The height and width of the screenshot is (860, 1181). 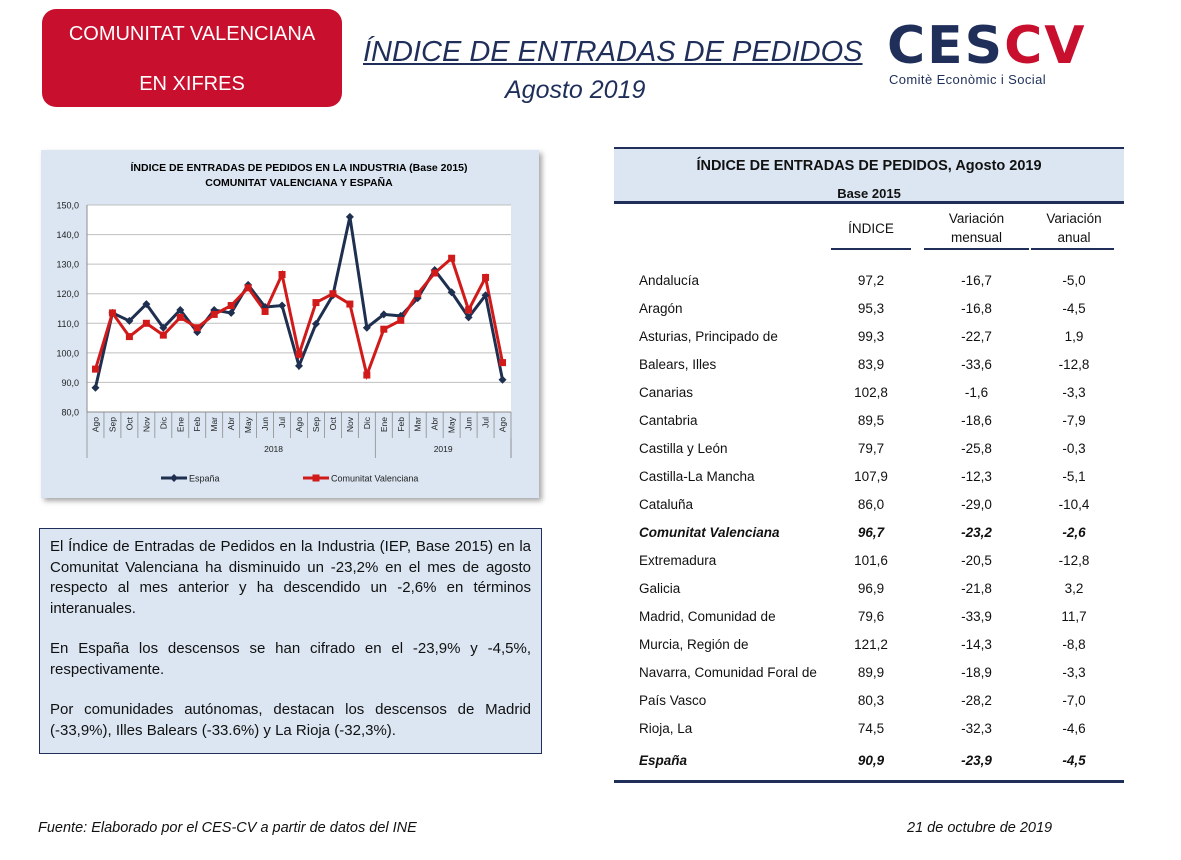 What do you see at coordinates (1074, 420) in the screenshot?
I see `annual-variation: -7,9` at bounding box center [1074, 420].